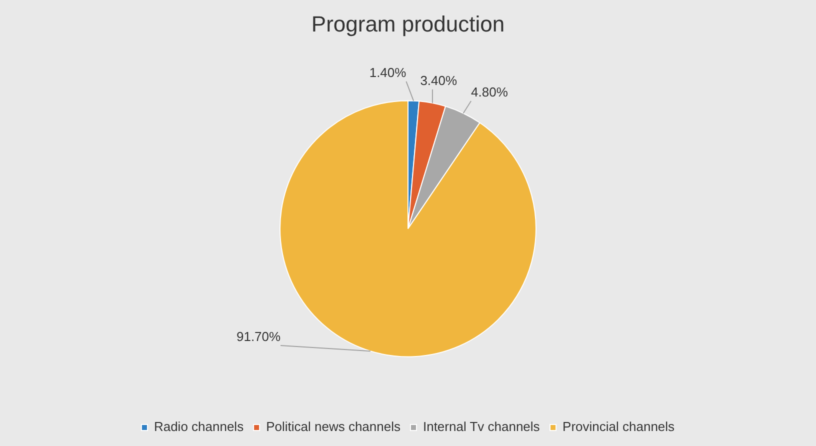 Image resolution: width=816 pixels, height=446 pixels. What do you see at coordinates (408, 23) in the screenshot?
I see `chart-title: Program production` at bounding box center [408, 23].